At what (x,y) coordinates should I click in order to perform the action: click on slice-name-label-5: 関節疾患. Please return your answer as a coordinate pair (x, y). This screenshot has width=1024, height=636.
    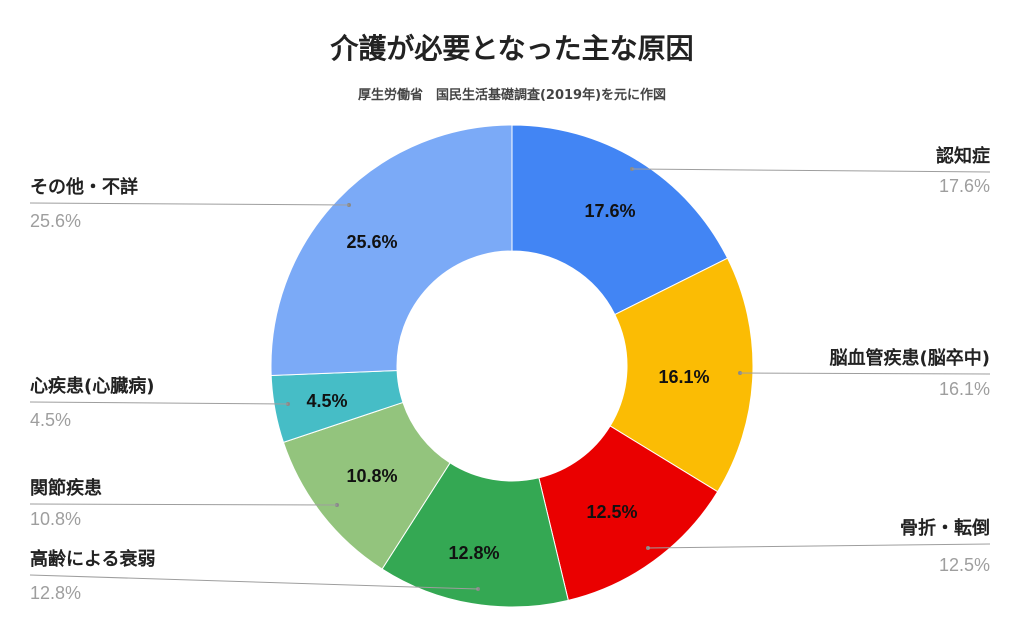
    Looking at the image, I should click on (66, 488).